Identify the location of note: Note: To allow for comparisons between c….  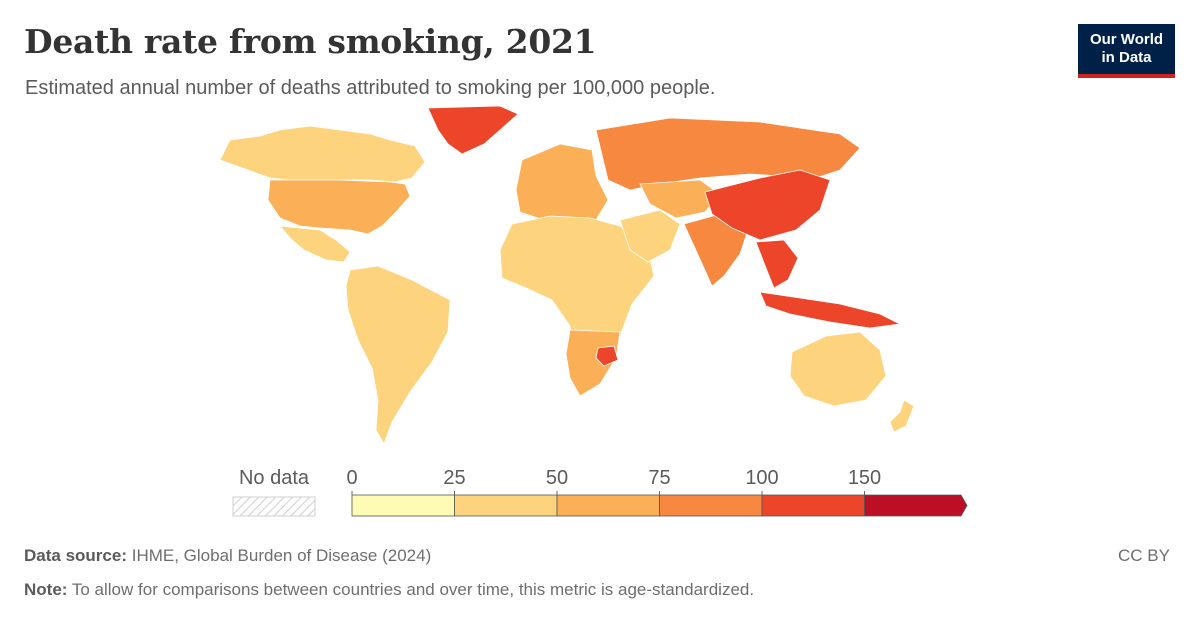
(389, 590).